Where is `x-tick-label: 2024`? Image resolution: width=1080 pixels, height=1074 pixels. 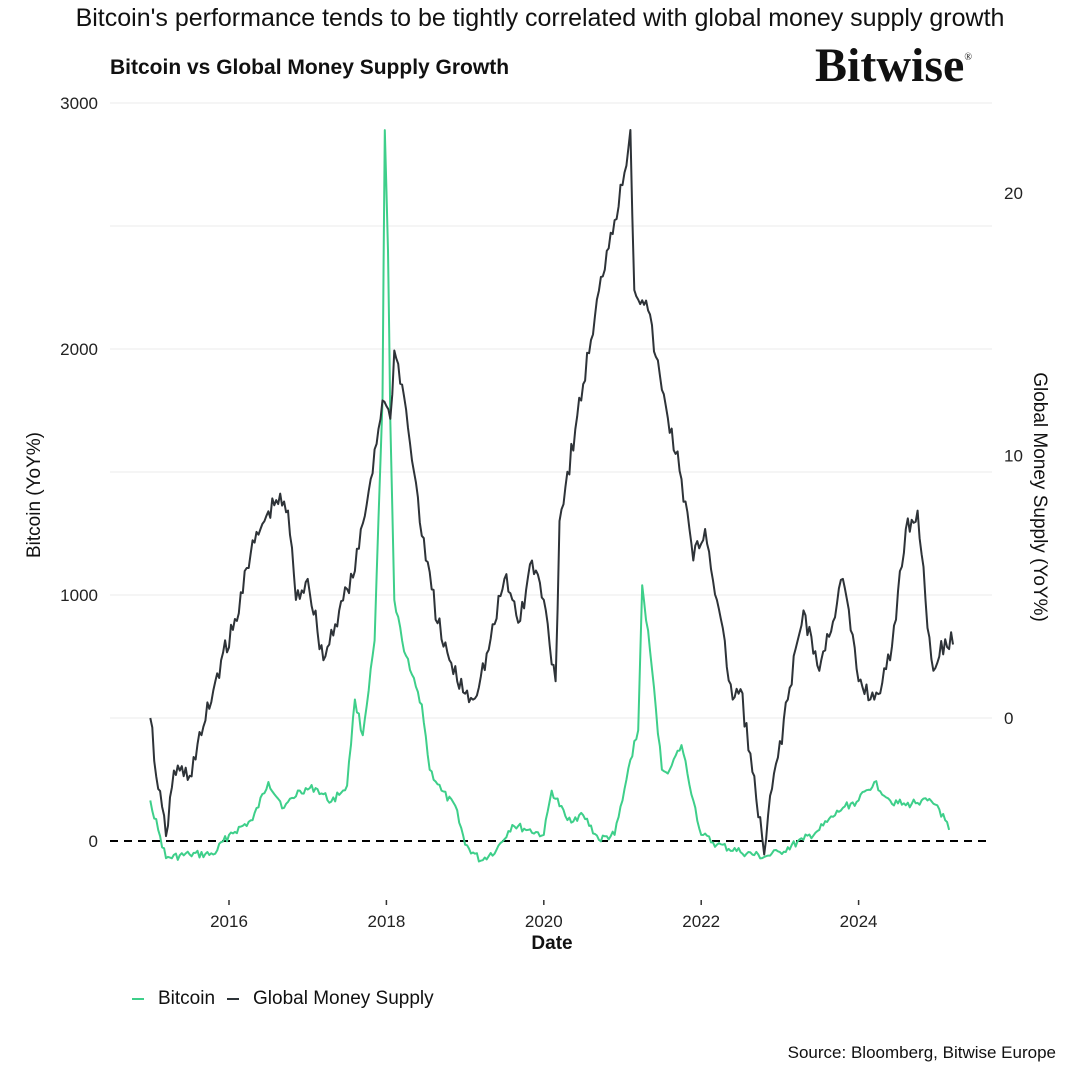
x-tick-label: 2024 is located at coordinates (859, 921).